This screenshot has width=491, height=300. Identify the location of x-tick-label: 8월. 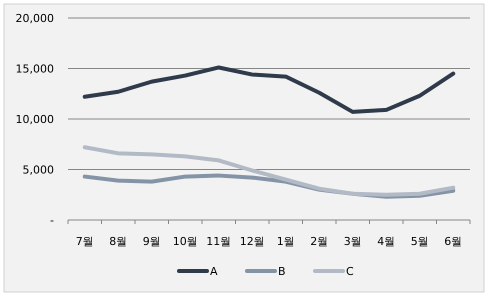
(118, 241).